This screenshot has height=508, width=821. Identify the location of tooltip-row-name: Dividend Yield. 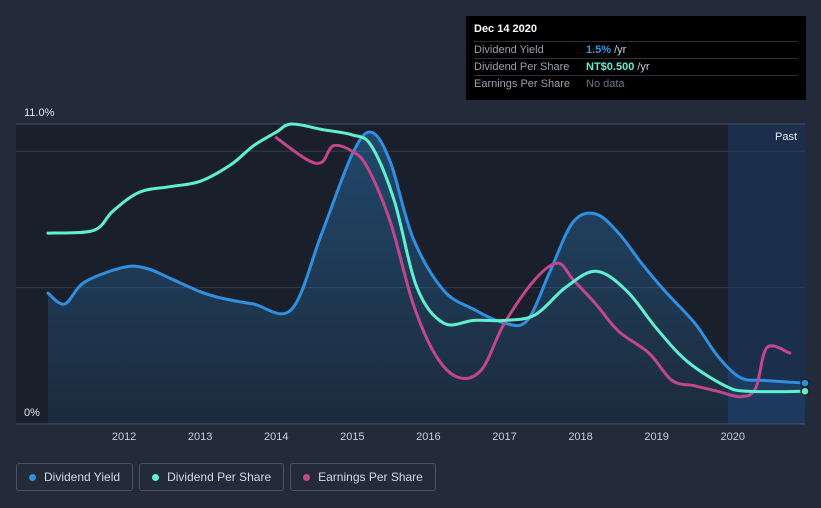
(509, 50).